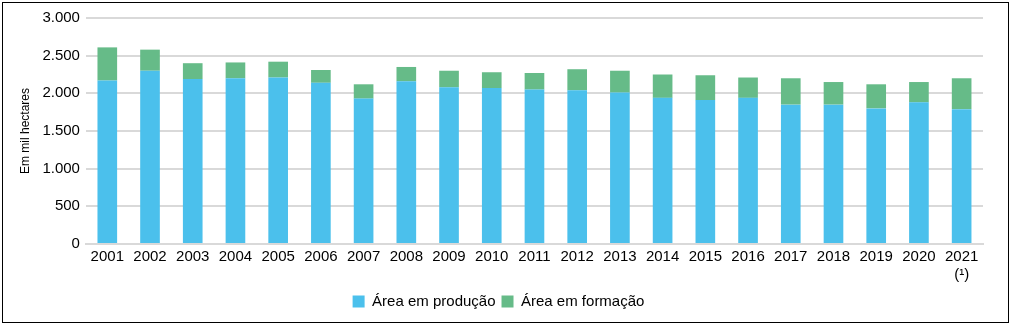  What do you see at coordinates (61, 92) in the screenshot?
I see `y-tick-label: 2.000` at bounding box center [61, 92].